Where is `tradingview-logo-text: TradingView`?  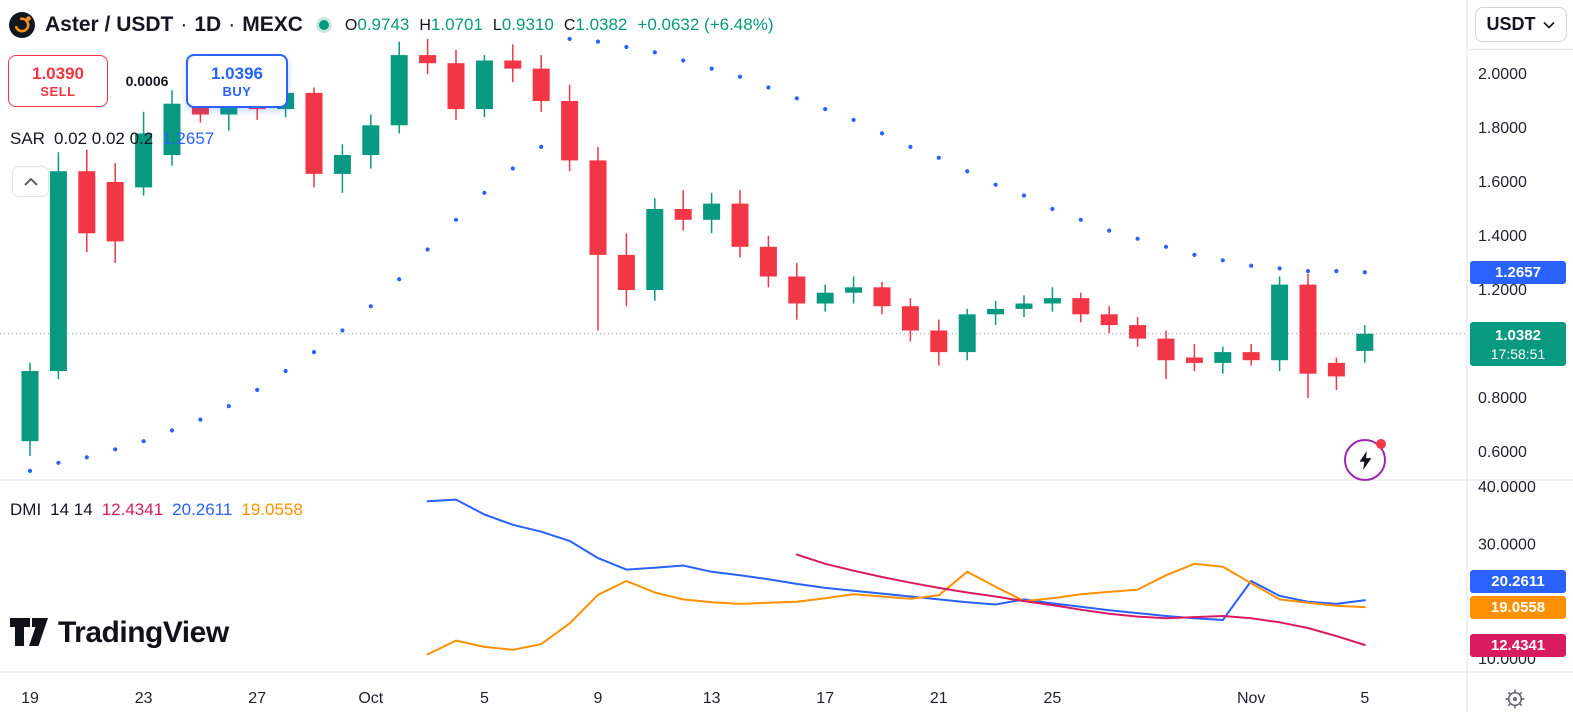
tradingview-logo-text: TradingView is located at coordinates (143, 632).